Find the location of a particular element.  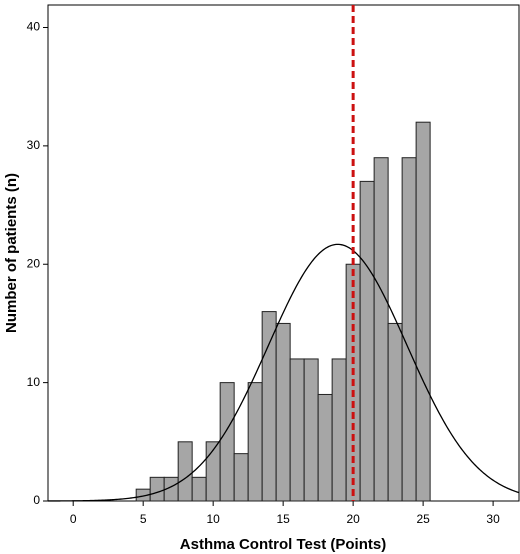

x-tick-label: 25 is located at coordinates (423, 519).